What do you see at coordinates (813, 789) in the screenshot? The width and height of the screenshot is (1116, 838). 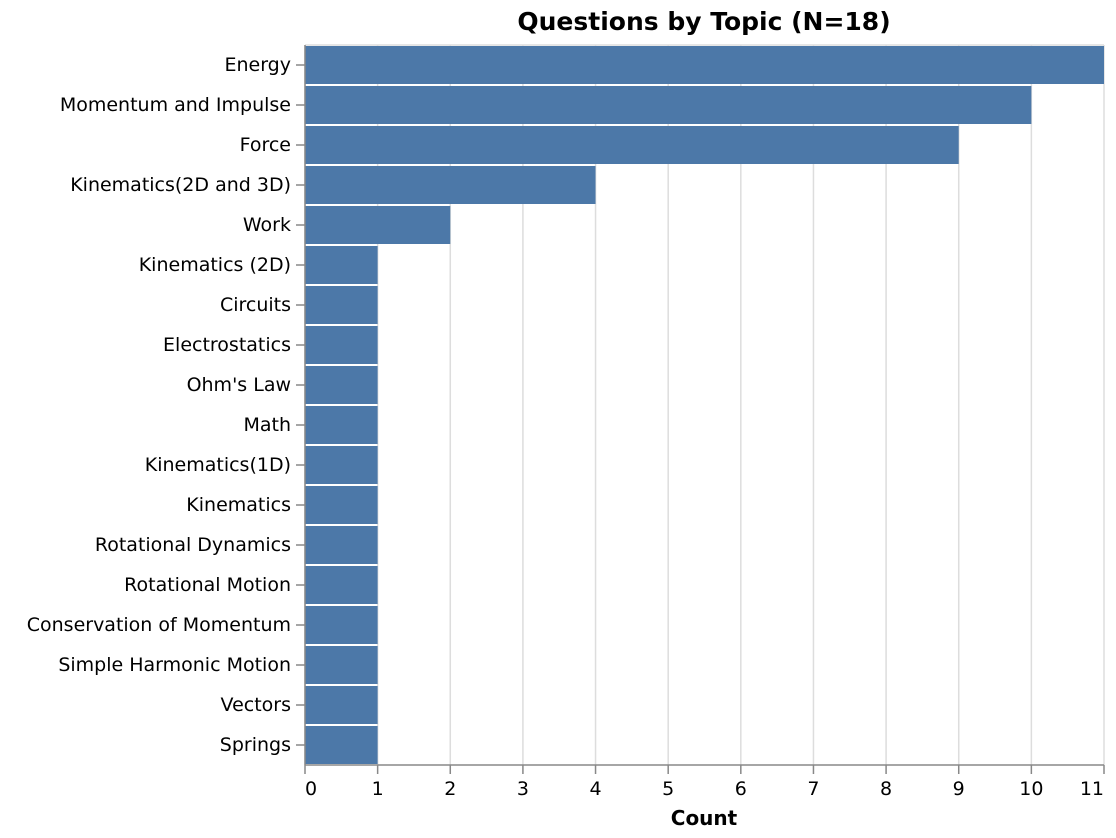 I see `x-tick-label: 7` at bounding box center [813, 789].